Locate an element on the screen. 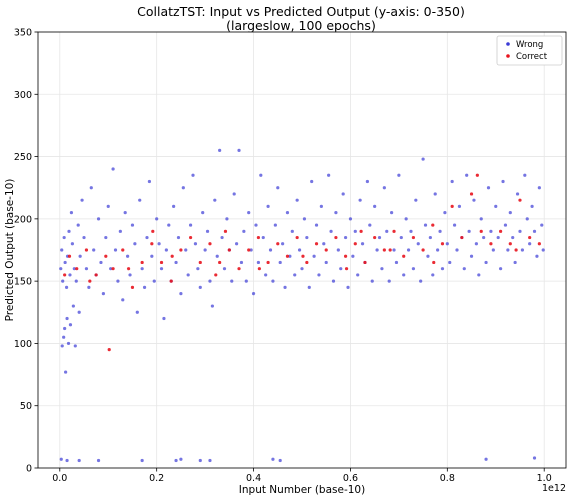 This screenshot has height=500, width=572. x-tick-label: 0.0 is located at coordinates (59, 478).